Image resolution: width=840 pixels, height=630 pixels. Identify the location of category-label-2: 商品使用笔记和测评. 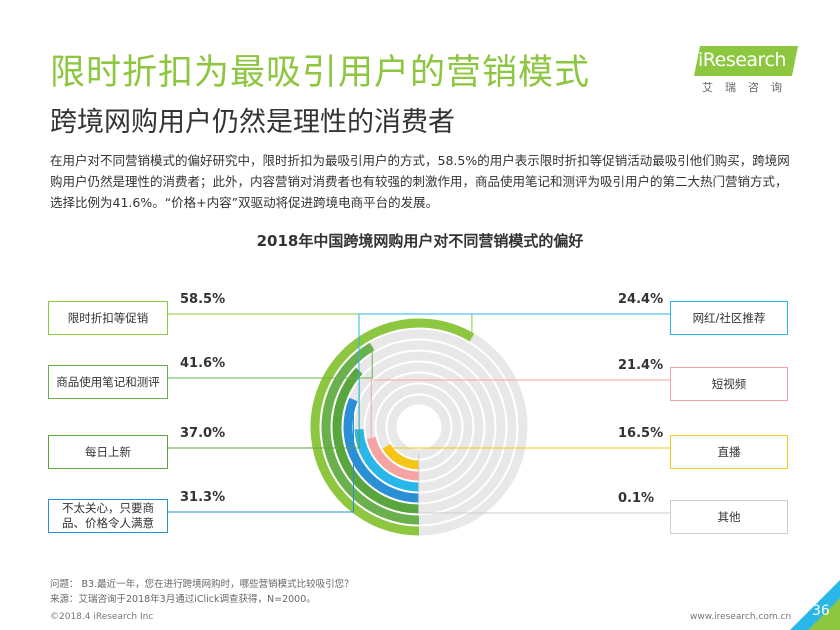
(108, 382).